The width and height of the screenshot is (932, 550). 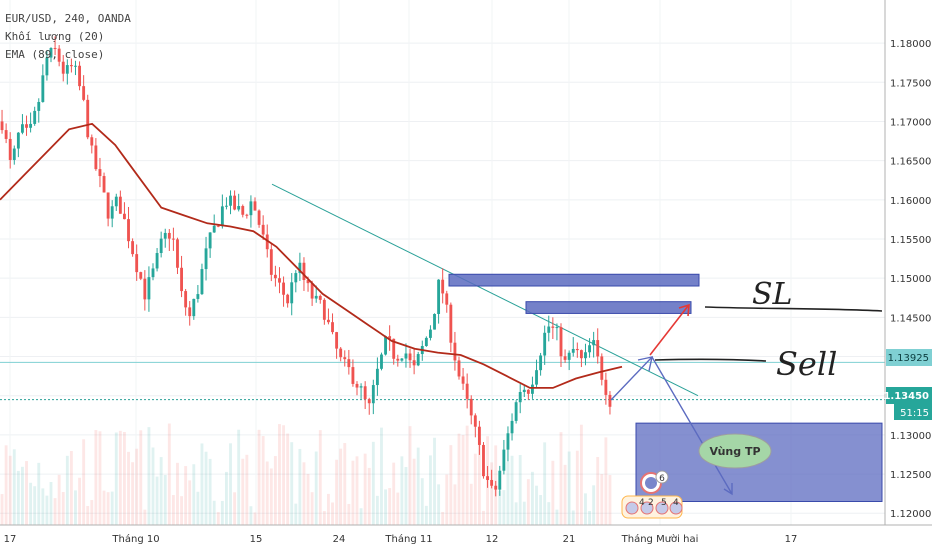 What do you see at coordinates (652, 494) in the screenshot?
I see `idea-badges: 6 4 2 5 4` at bounding box center [652, 494].